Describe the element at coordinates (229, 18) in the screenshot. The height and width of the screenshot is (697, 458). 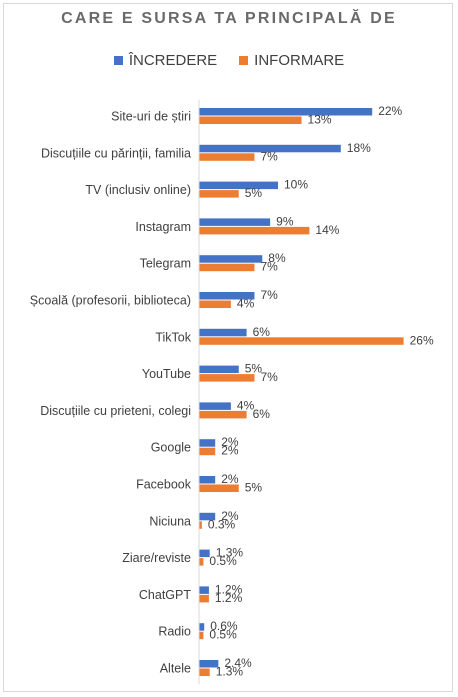
I see `chart-title: CARE E SURSA TA PRINCIPALĂ DE` at that location.